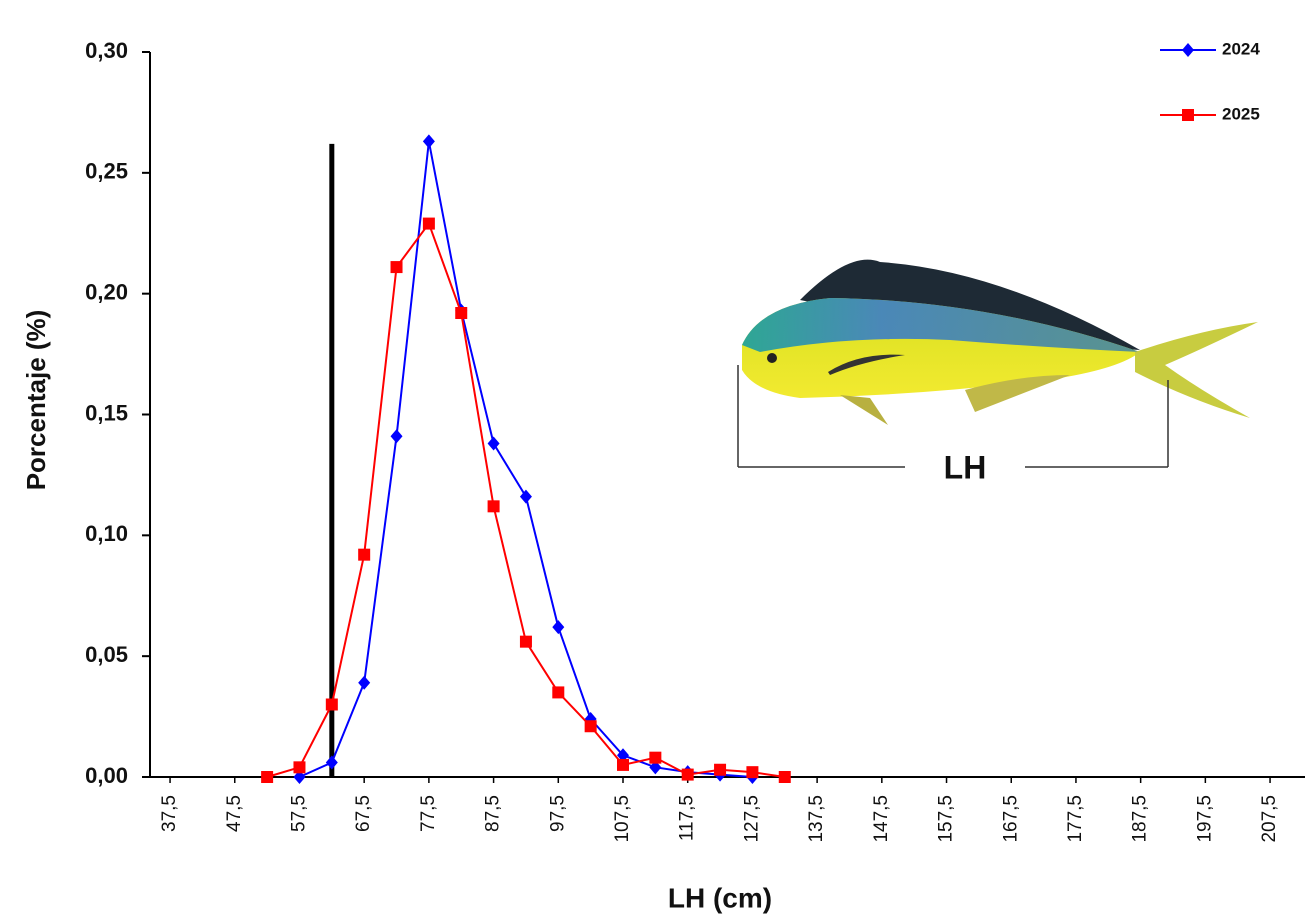 The height and width of the screenshot is (919, 1311). I want to click on x-tick-label: 107,5, so click(622, 819).